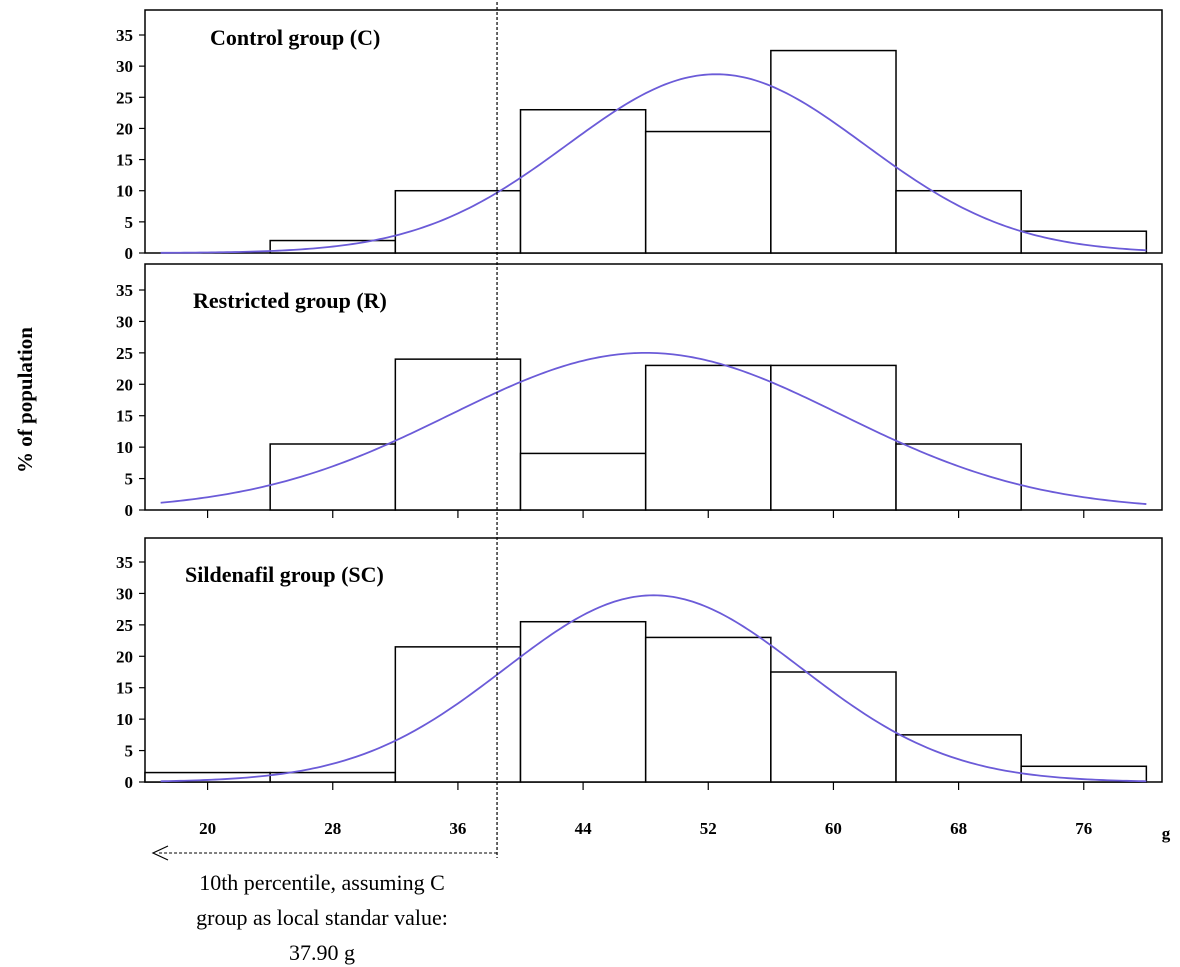 This screenshot has height=967, width=1180. What do you see at coordinates (322, 952) in the screenshot?
I see `annotation-line-3: 37.90 g` at bounding box center [322, 952].